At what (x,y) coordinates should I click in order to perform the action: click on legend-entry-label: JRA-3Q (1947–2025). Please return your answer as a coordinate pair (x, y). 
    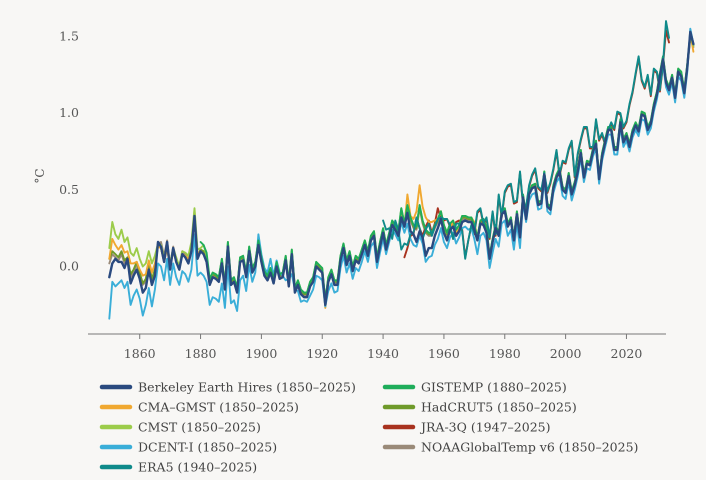
    Looking at the image, I should click on (484, 427).